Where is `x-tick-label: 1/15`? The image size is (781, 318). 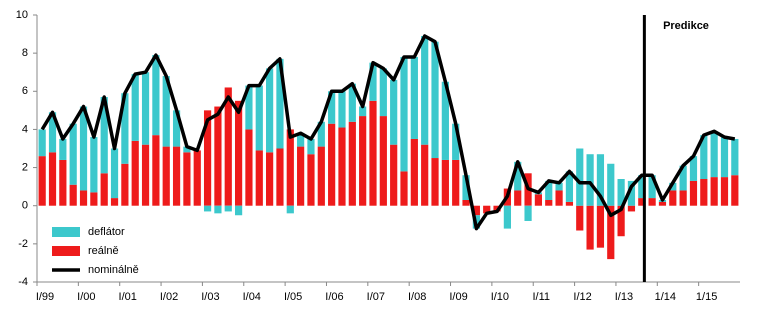 x-tick-label: 1/15 is located at coordinates (706, 297).